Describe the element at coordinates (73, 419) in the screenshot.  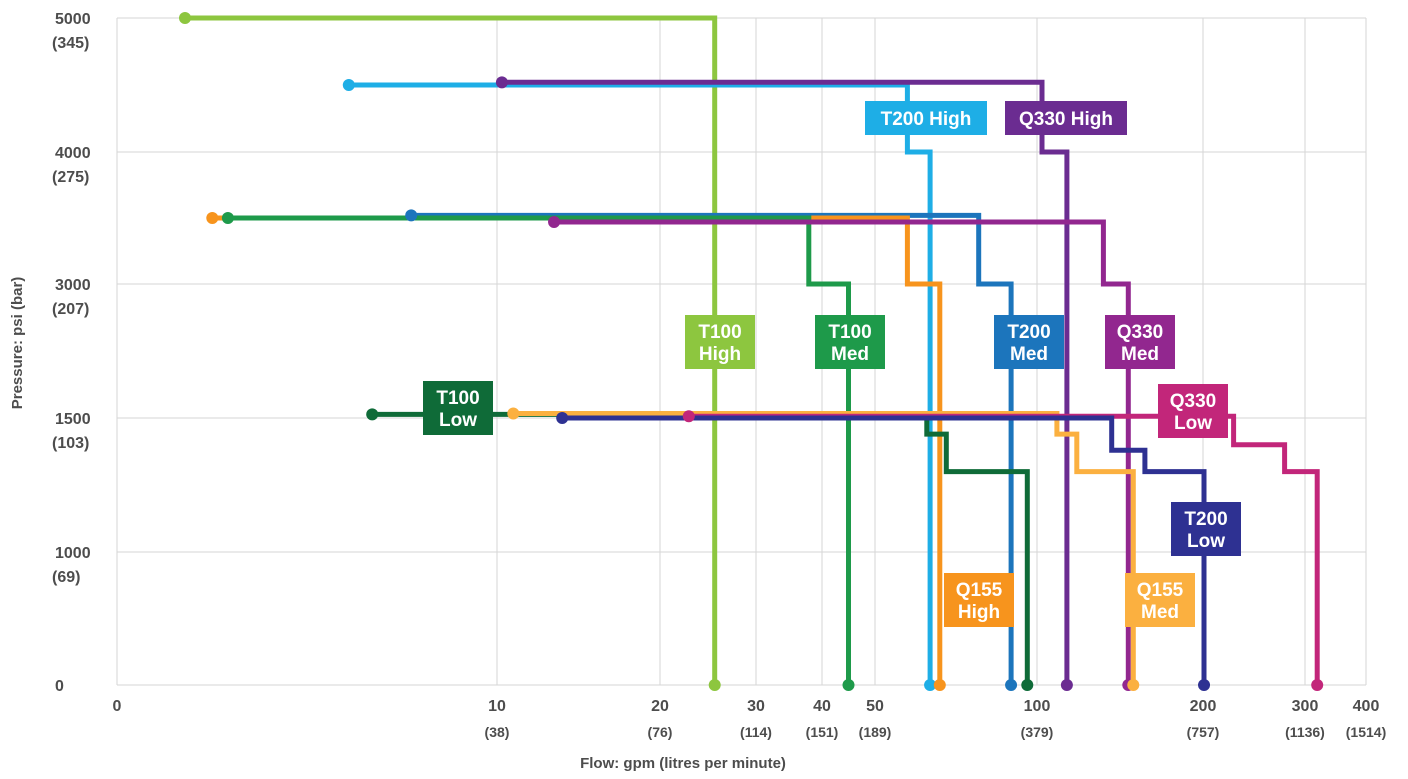
I see `y-tick-label: 1500` at that location.